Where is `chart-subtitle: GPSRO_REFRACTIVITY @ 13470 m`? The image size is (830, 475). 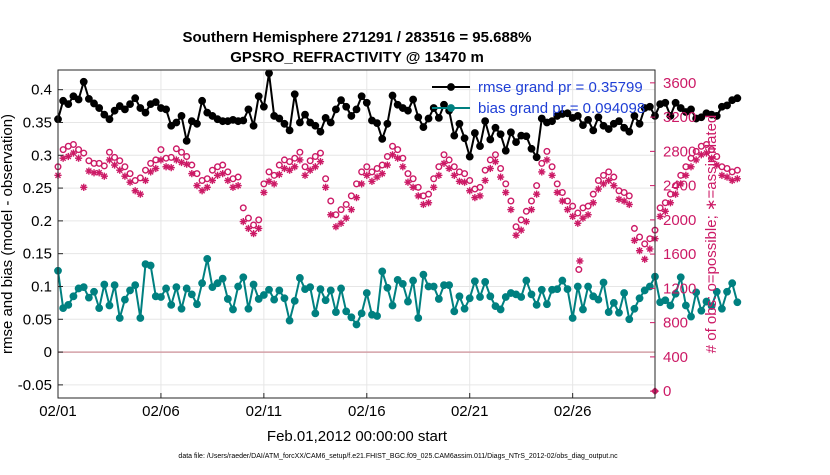 chart-subtitle: GPSRO_REFRACTIVITY @ 13470 m is located at coordinates (357, 57).